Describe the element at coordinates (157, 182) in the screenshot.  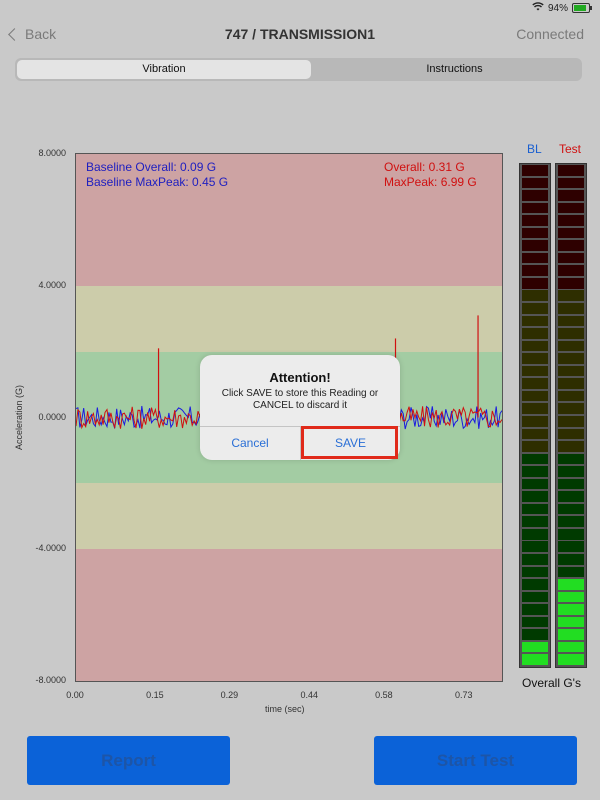
I see `baseline-maxpeak-text: Baseline MaxPeak: 0.45 G` at that location.